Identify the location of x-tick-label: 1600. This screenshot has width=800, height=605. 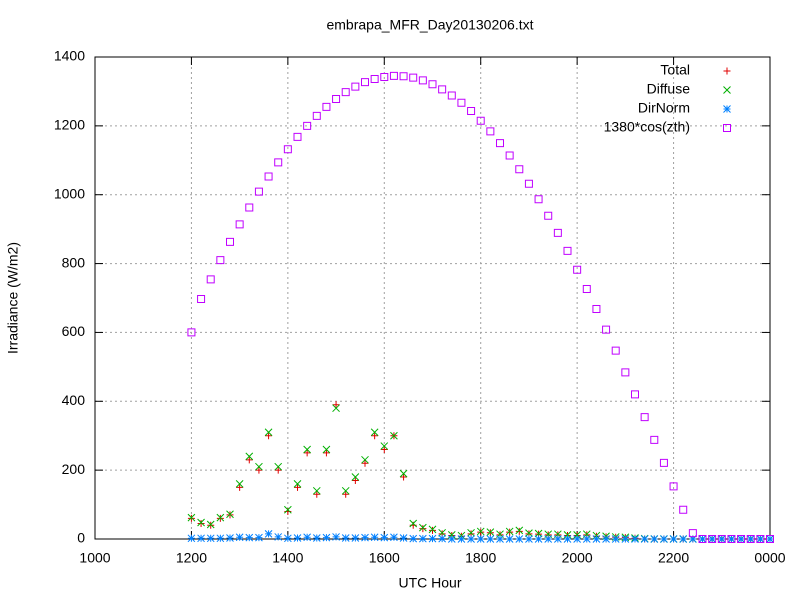
(384, 558).